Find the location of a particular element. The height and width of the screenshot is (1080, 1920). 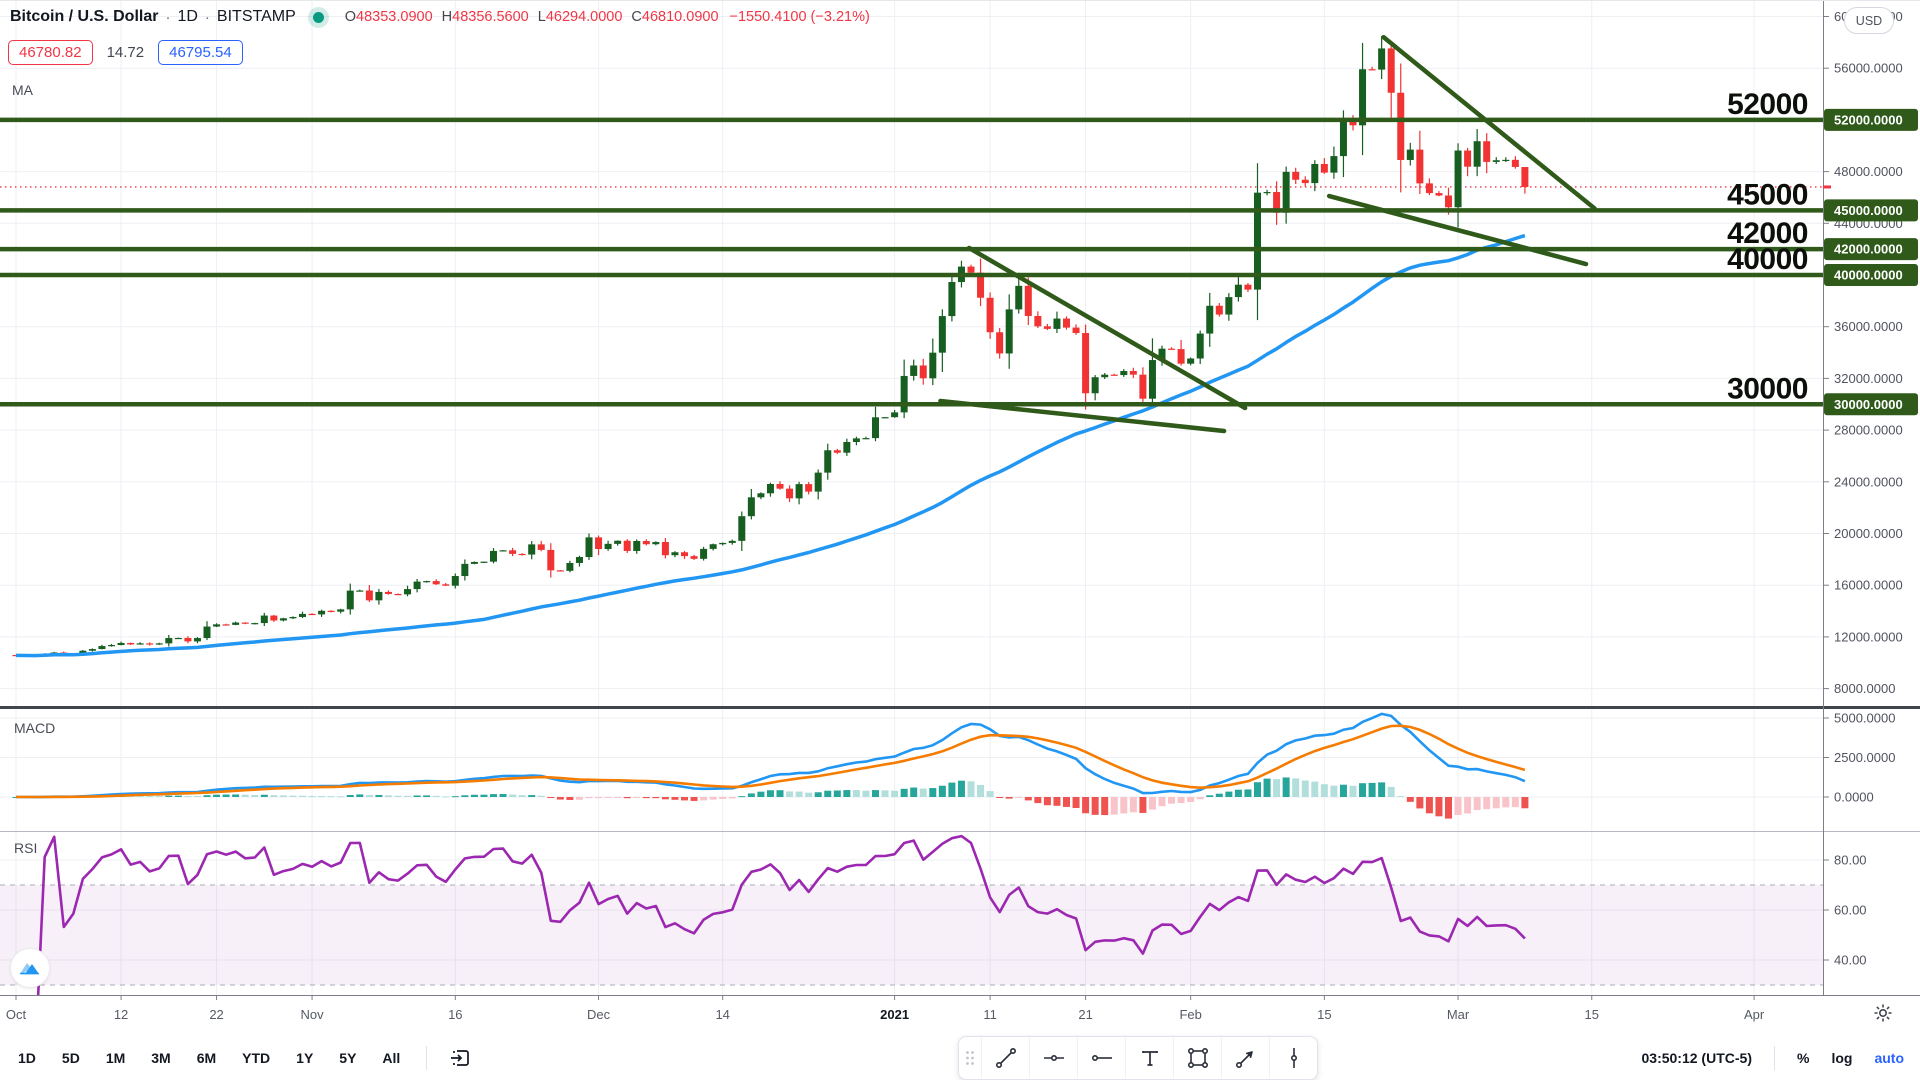

horizontal-line-tool-button is located at coordinates (1053, 1058).